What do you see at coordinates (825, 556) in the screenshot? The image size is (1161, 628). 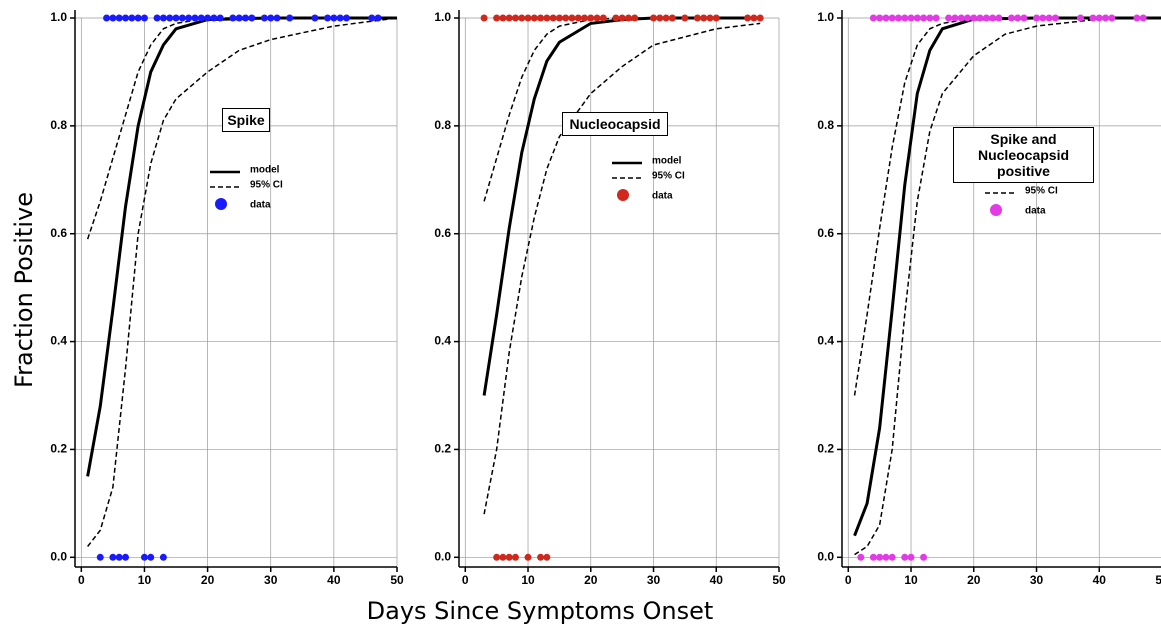 I see `y-tick-label: 0.0` at bounding box center [825, 556].